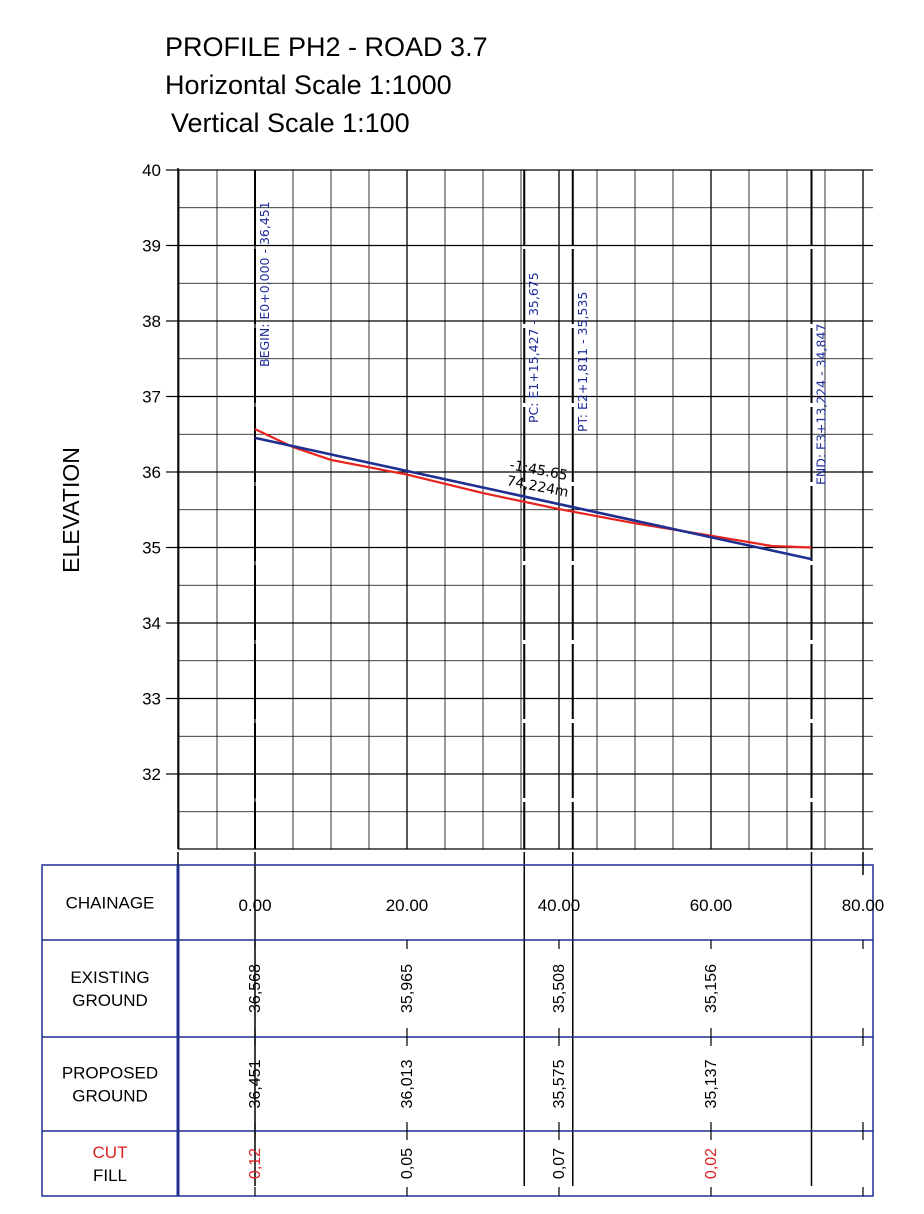  I want to click on proposed-ground-line, so click(533, 498).